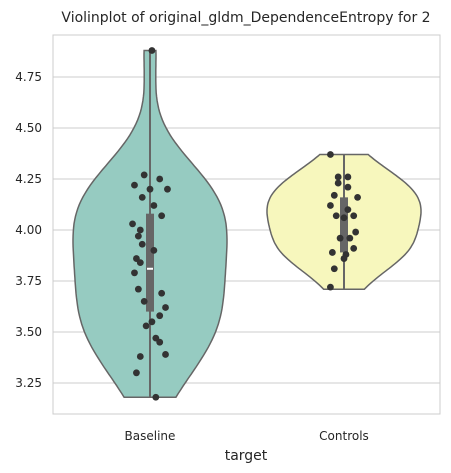  What do you see at coordinates (344, 225) in the screenshot?
I see `iqr-box-controls` at bounding box center [344, 225].